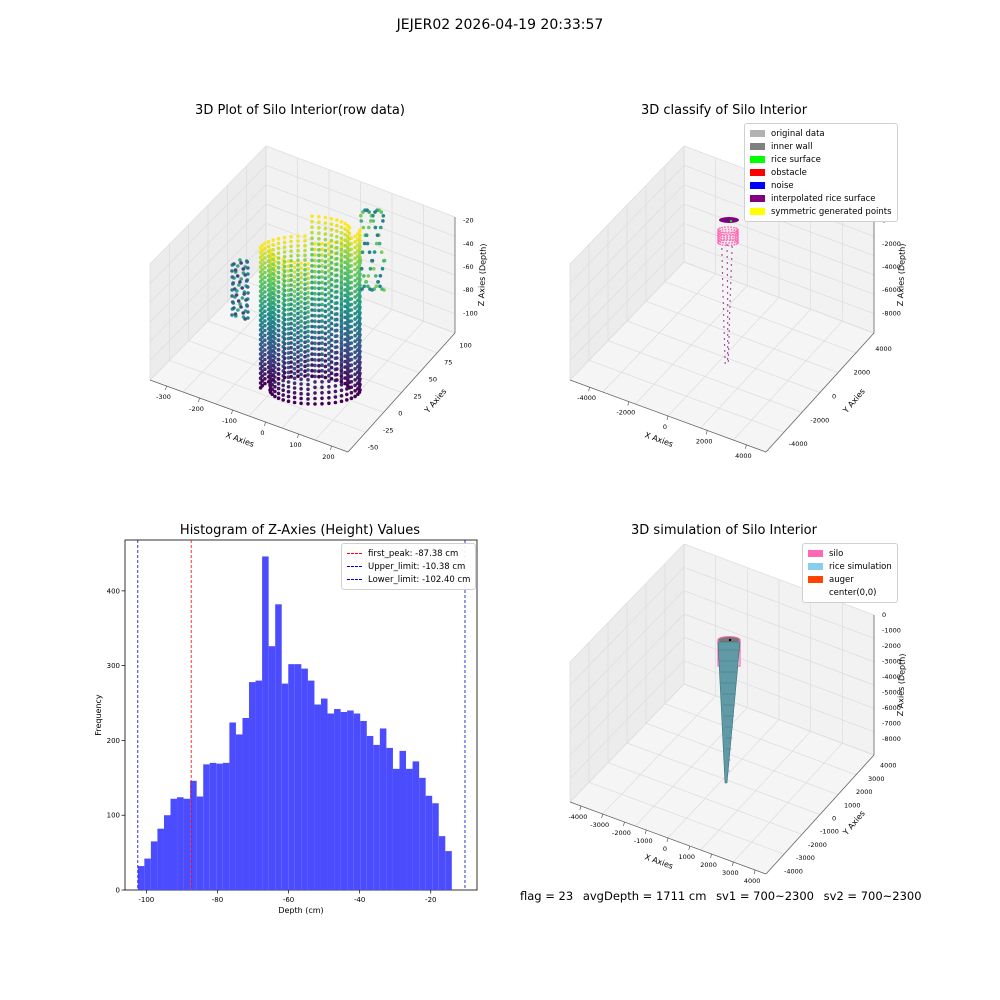 The height and width of the screenshot is (1000, 1000). Describe the element at coordinates (430, 900) in the screenshot. I see `plot3-x-tick-label: -20` at that location.